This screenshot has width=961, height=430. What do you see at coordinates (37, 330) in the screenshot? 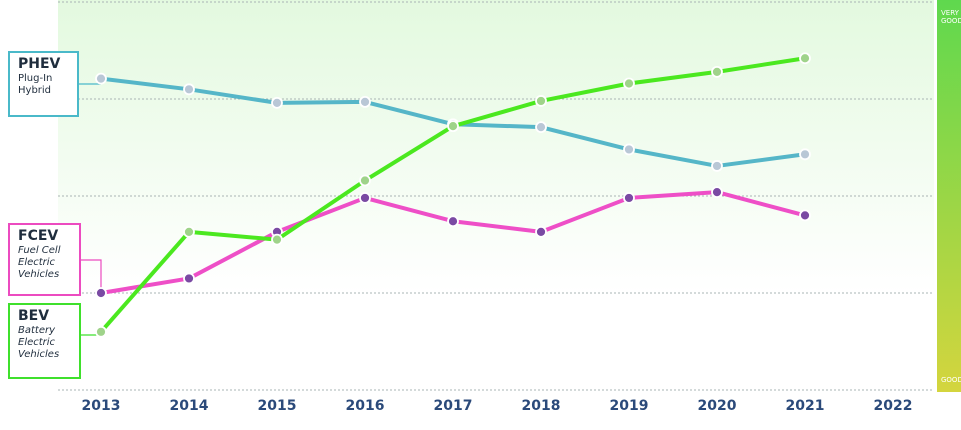
I see `legend-bev-desc-1: Battery` at bounding box center [37, 330].